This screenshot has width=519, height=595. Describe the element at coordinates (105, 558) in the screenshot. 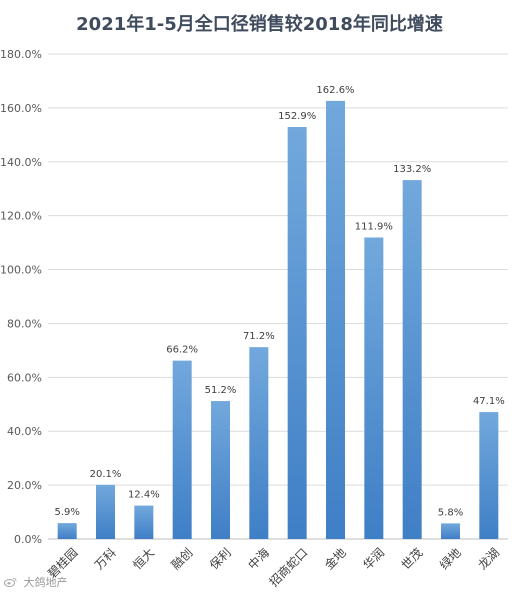

I see `x-tick-label: 万科` at that location.